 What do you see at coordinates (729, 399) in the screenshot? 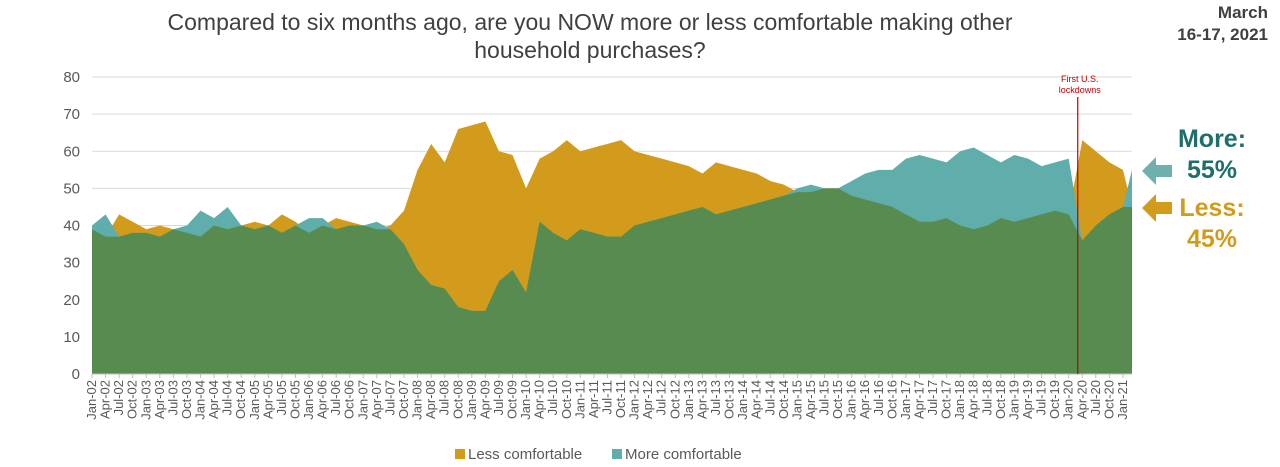
I see `x-tick-label: Oct-13` at bounding box center [729, 399].